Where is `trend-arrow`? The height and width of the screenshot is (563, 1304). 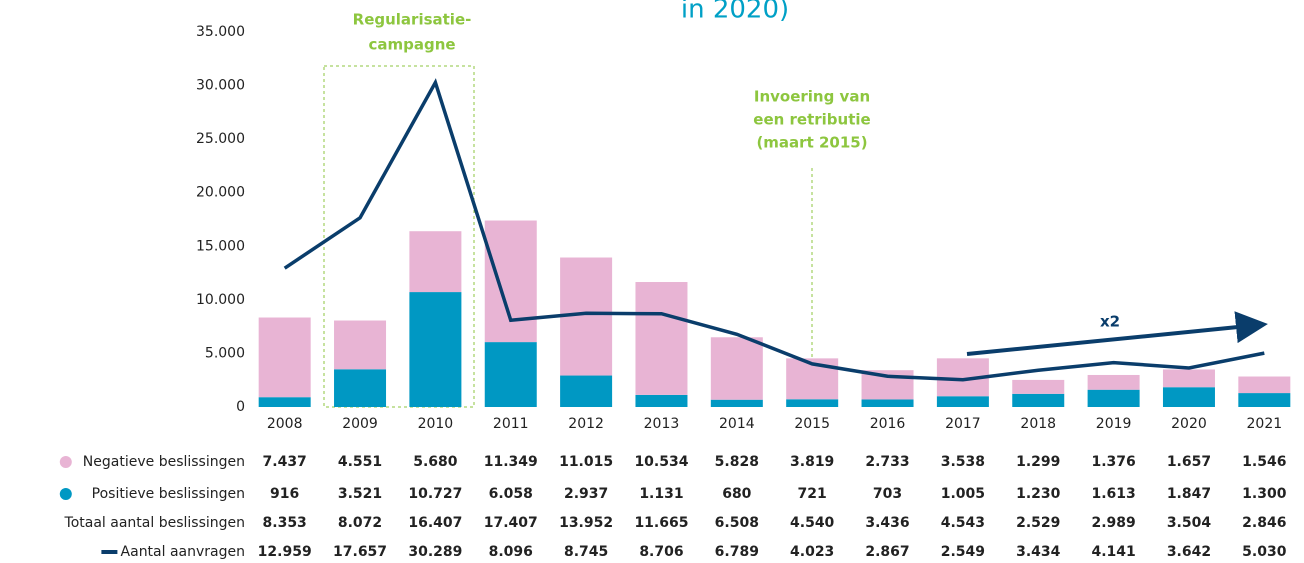 trend-arrow is located at coordinates (1117, 333).